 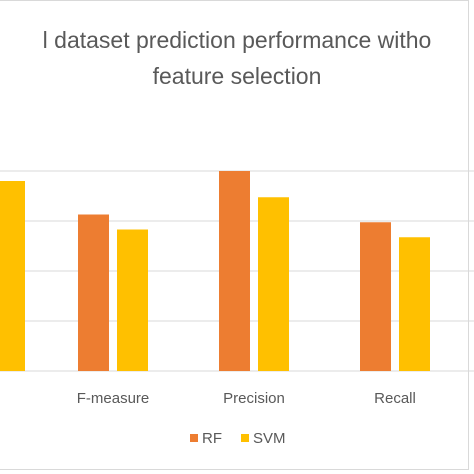 I want to click on bar-svm-y, so click(x=12, y=276).